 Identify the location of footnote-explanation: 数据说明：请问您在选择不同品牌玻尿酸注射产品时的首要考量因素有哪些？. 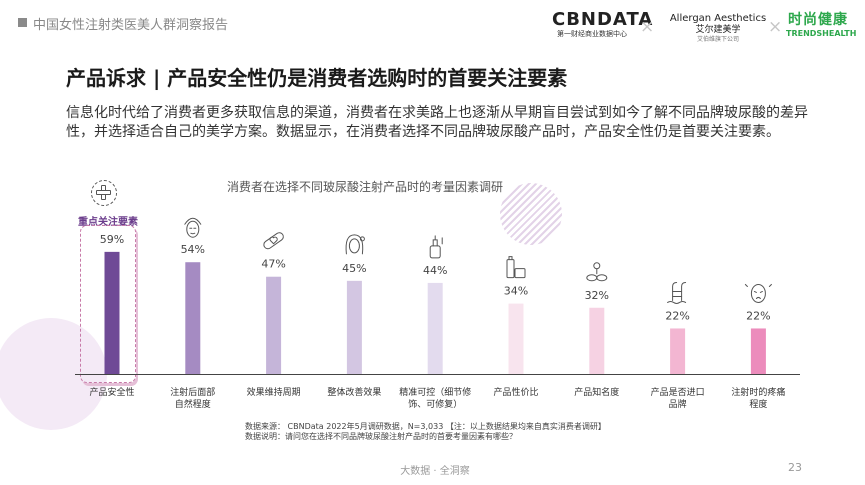
(381, 436).